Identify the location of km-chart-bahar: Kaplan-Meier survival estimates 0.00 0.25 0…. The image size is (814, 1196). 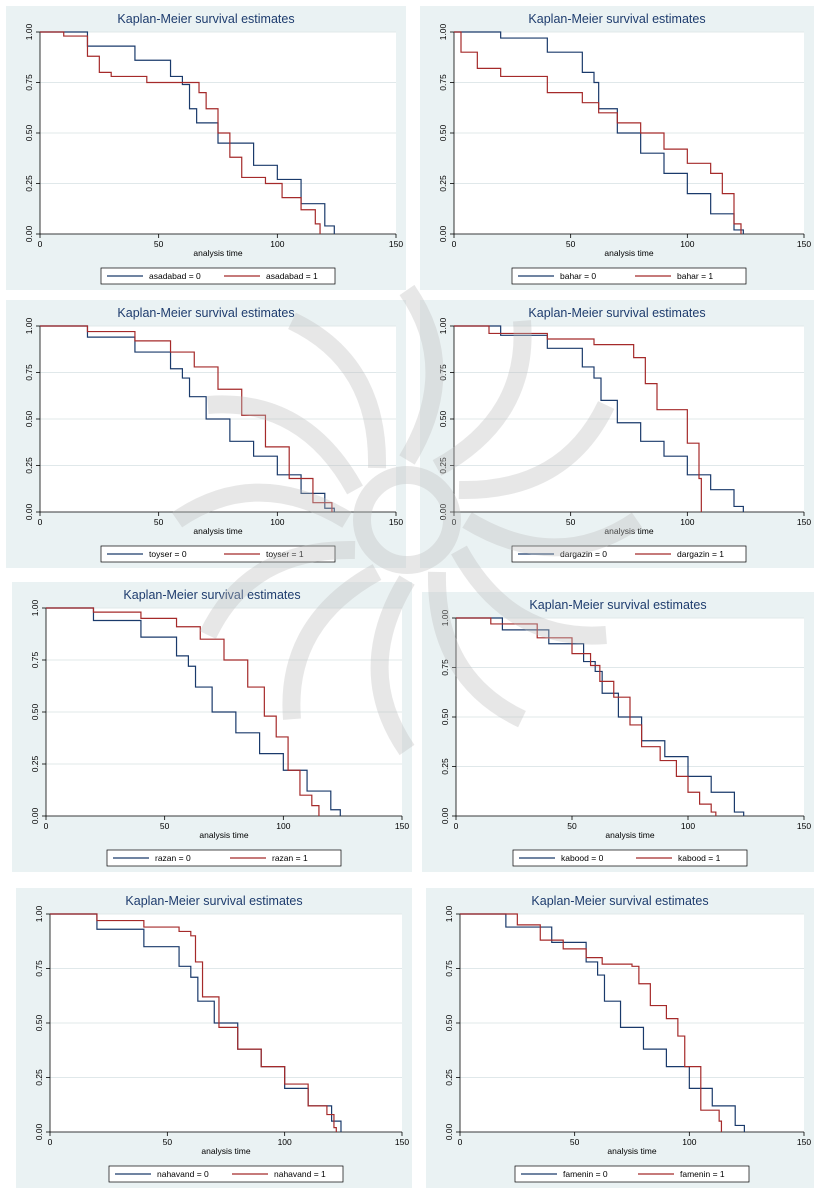
(624, 148).